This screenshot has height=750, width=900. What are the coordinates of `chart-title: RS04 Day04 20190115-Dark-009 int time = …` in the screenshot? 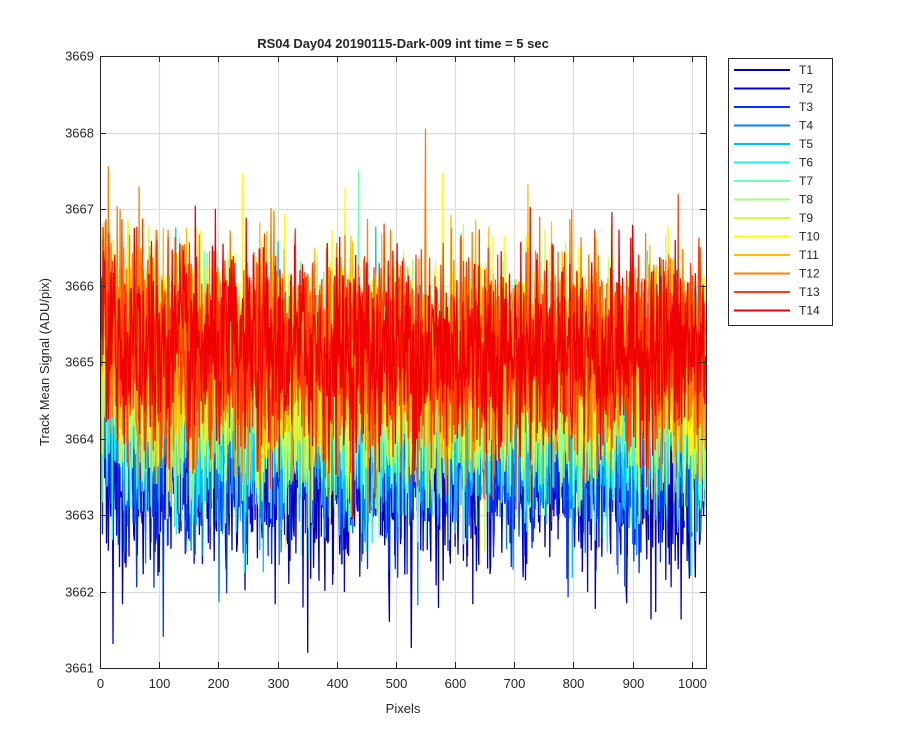 It's located at (403, 43).